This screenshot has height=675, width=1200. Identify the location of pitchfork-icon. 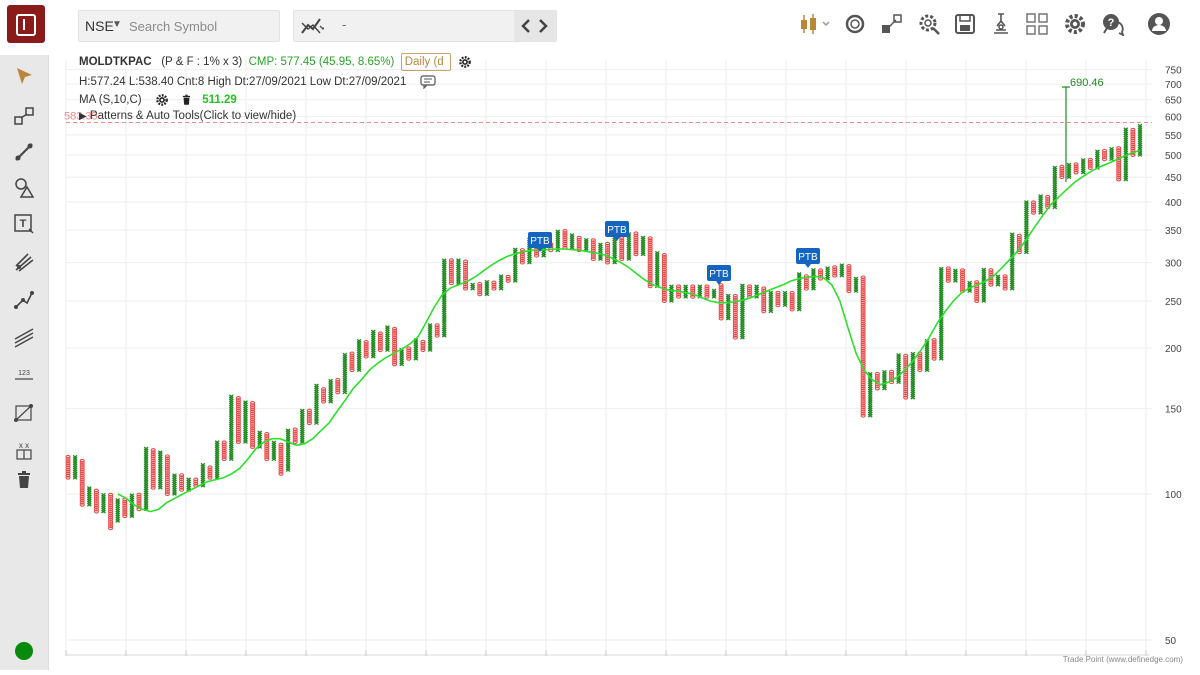
(24, 262).